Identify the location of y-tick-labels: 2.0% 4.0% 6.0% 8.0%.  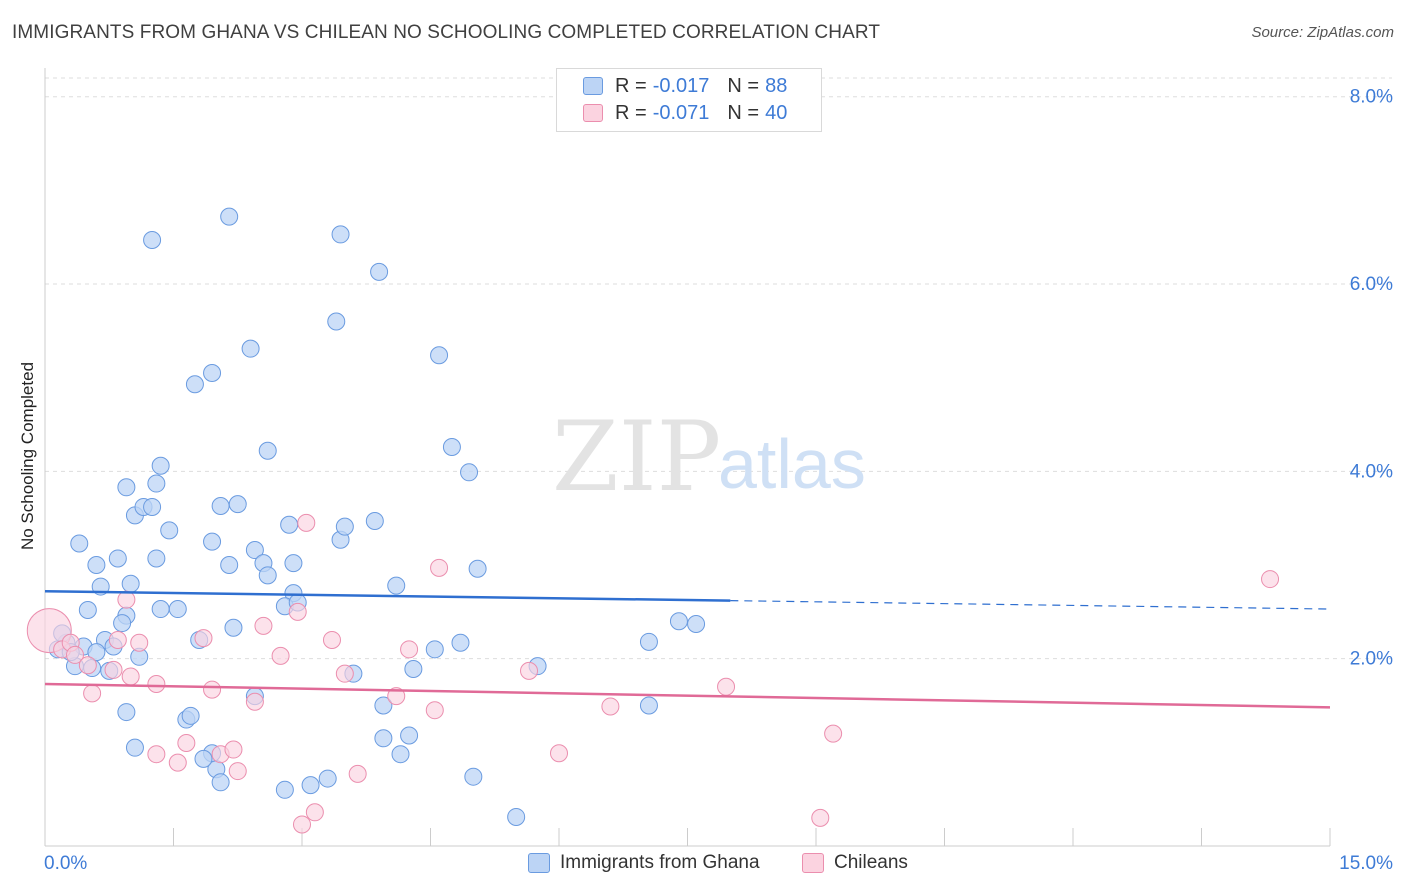
(1371, 378).